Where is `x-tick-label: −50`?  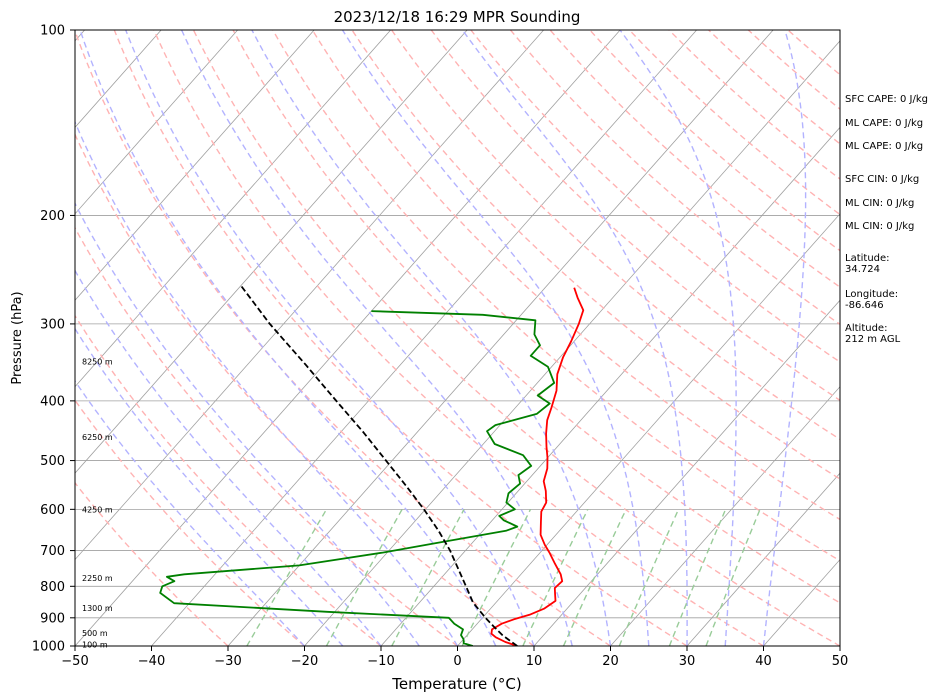
x-tick-label: −50 is located at coordinates (74, 661).